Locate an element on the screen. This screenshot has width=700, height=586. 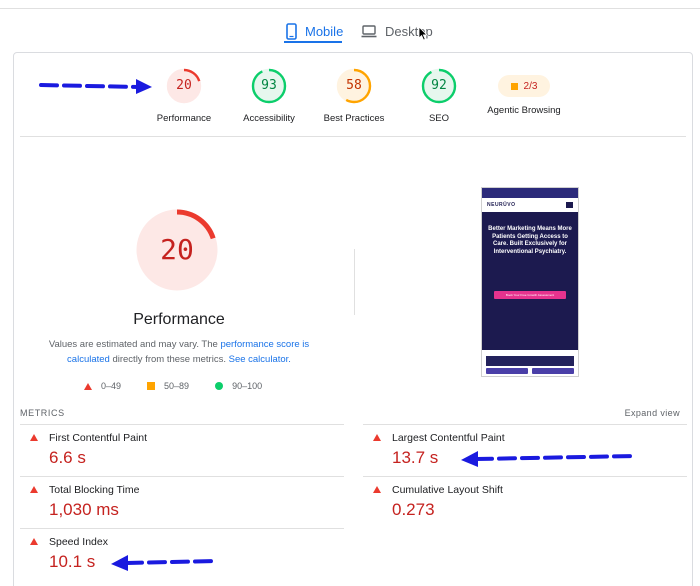
metric-name: First Contentful Paint is located at coordinates (98, 438).